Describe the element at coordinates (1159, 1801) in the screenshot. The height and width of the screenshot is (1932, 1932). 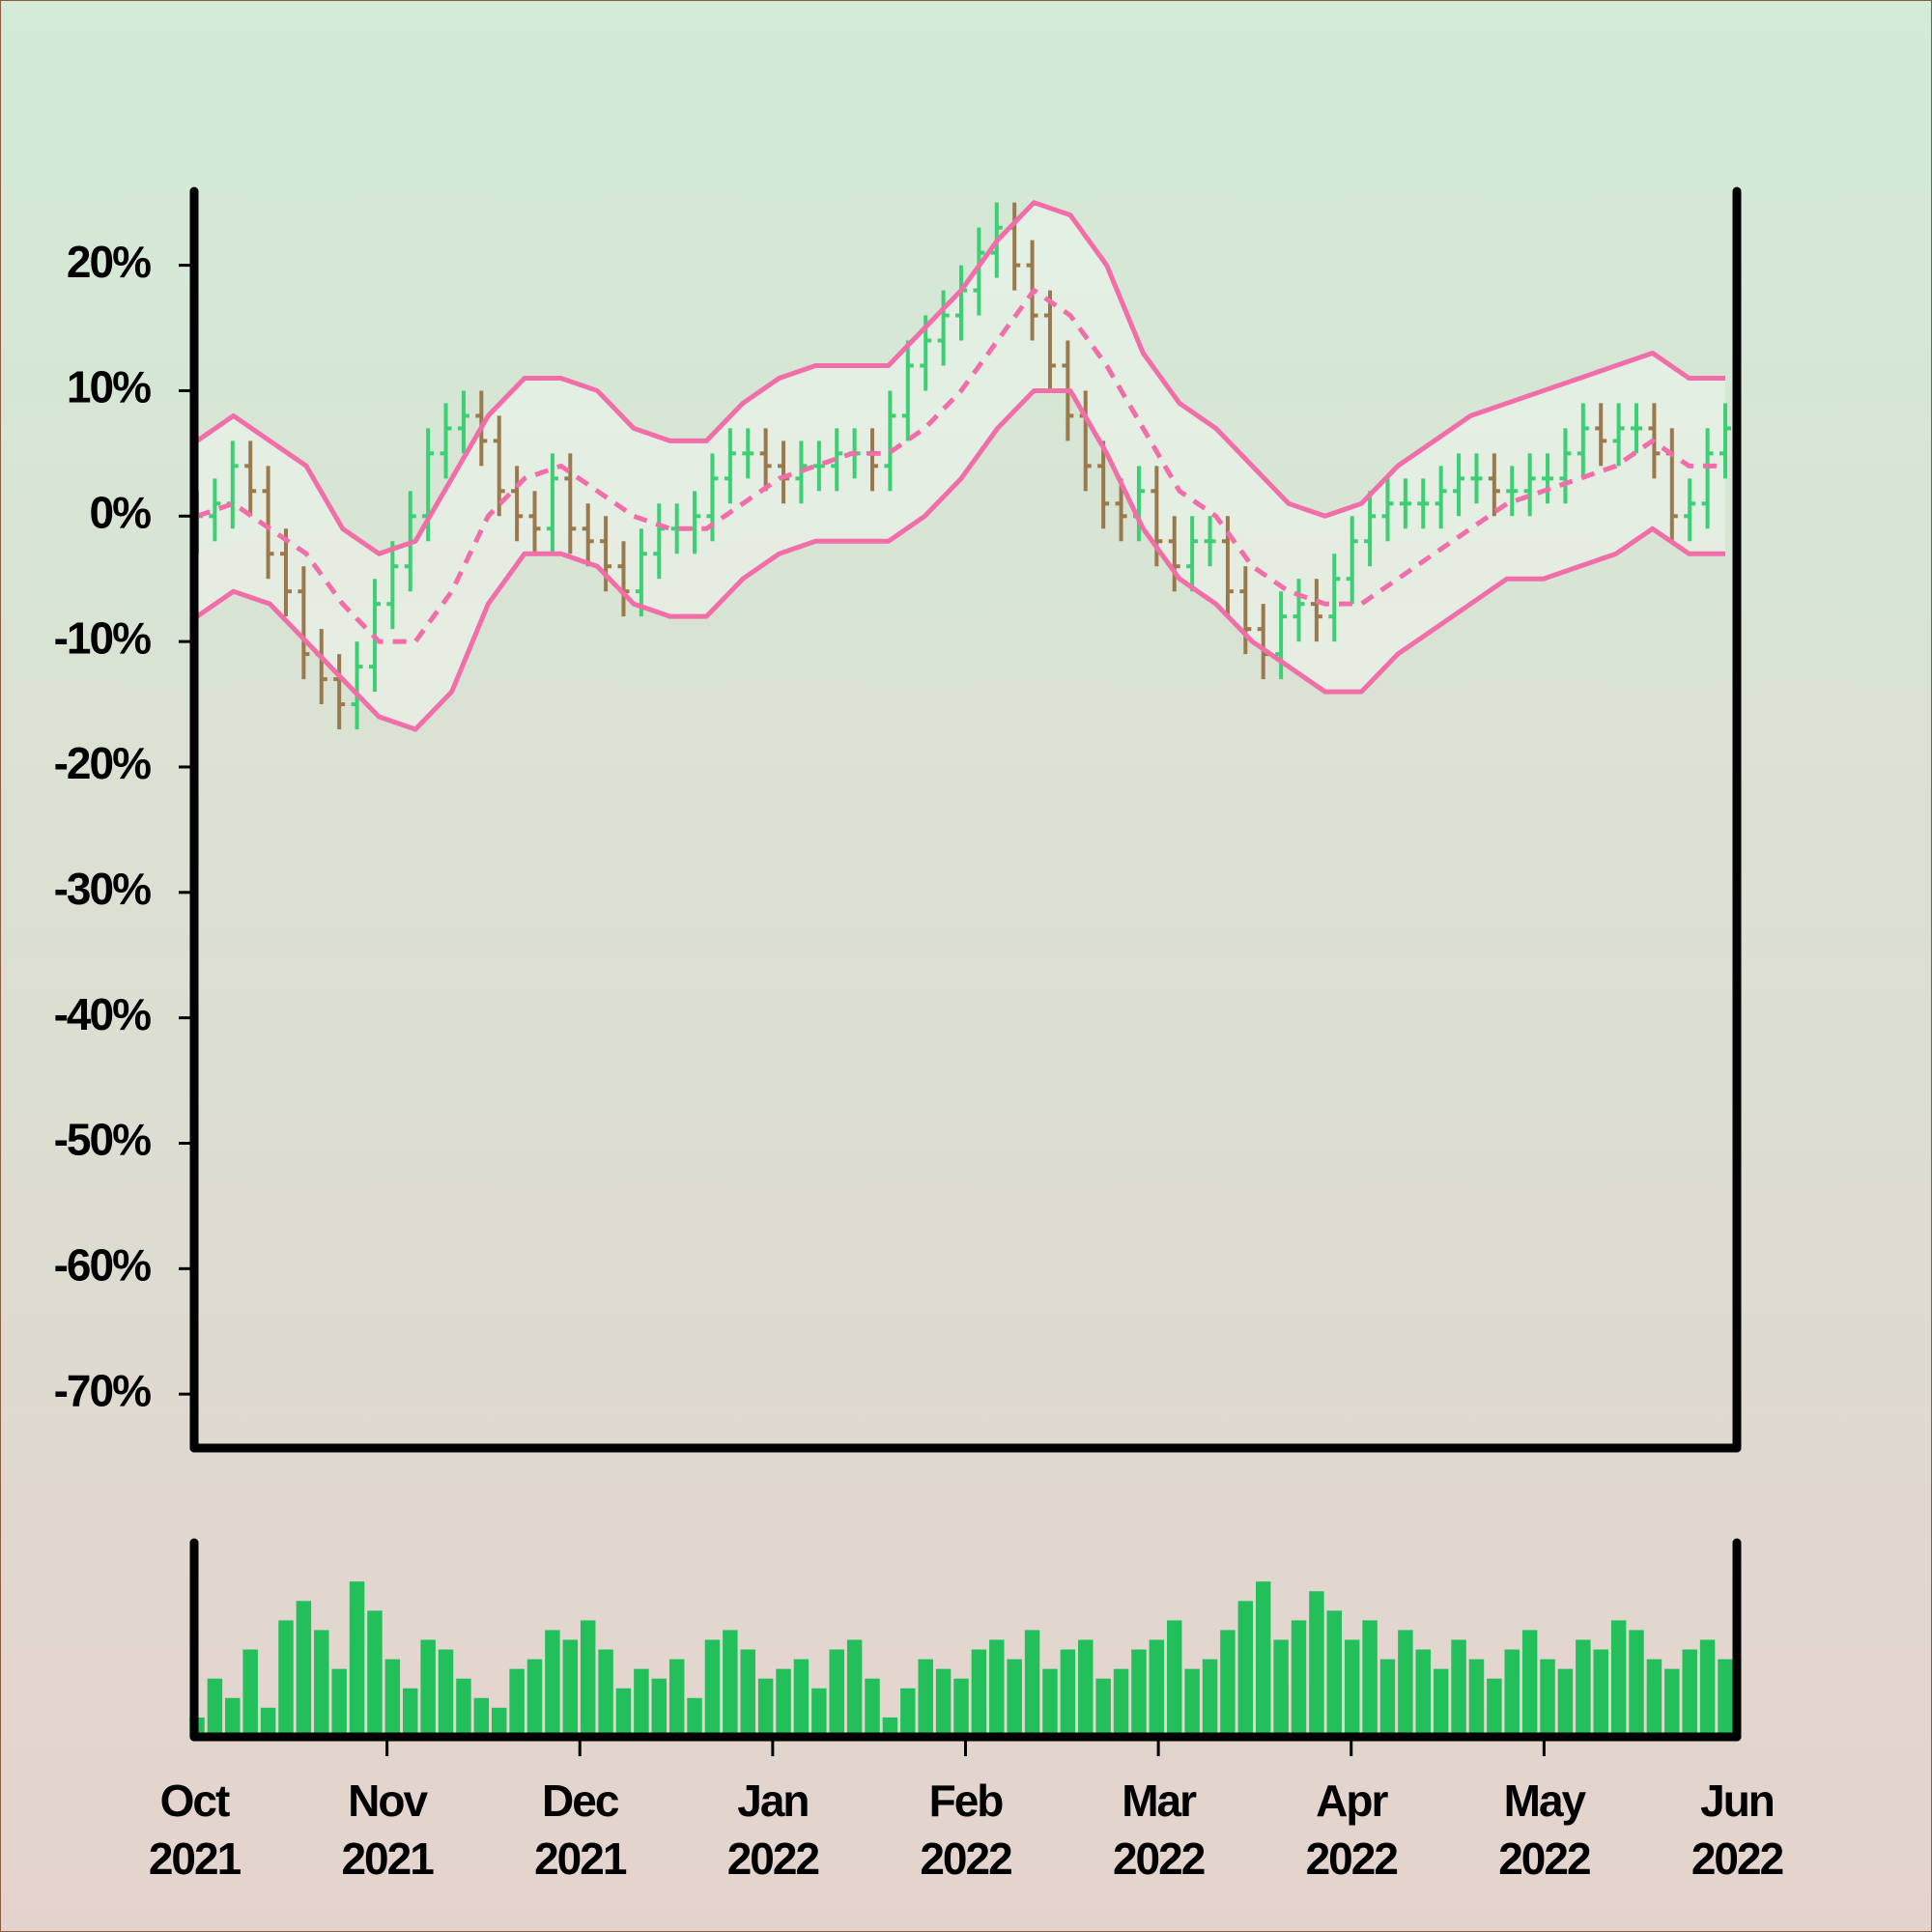
I see `x-tick-label: Mar` at that location.